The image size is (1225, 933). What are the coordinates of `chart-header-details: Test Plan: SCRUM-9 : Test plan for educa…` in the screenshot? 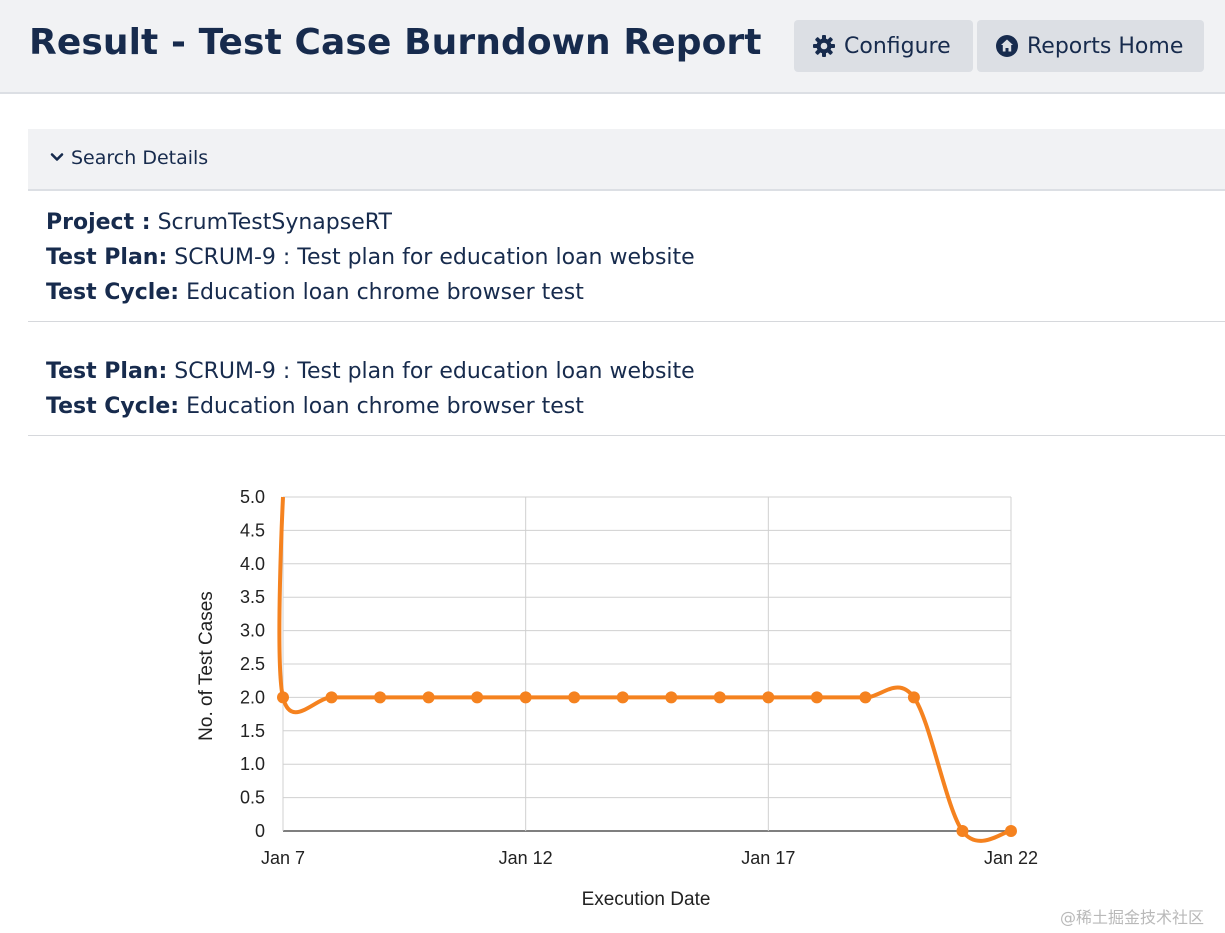 It's located at (370, 389).